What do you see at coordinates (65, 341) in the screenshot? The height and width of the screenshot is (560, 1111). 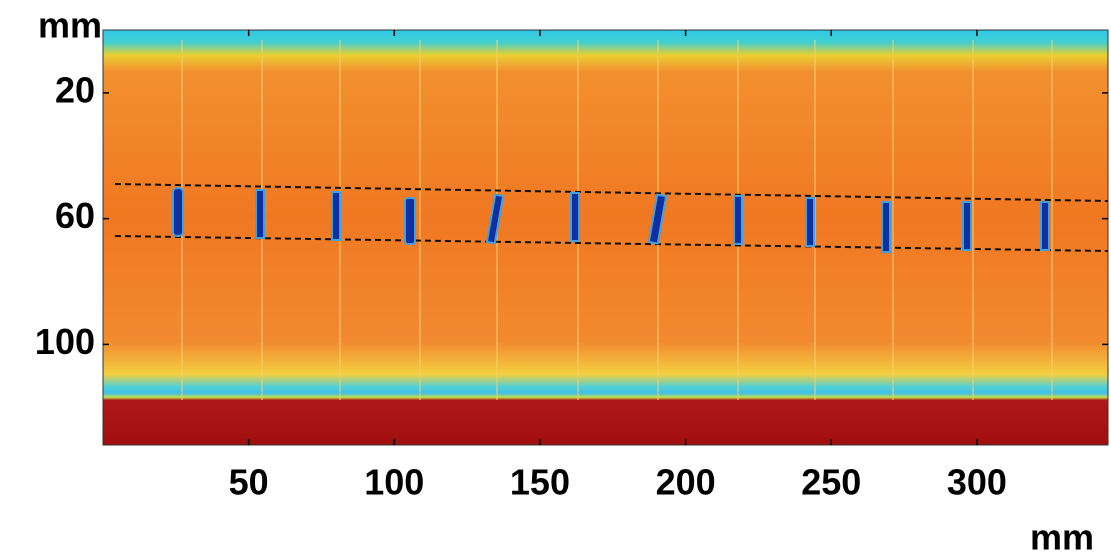 I see `y-tick-label: 100` at bounding box center [65, 341].